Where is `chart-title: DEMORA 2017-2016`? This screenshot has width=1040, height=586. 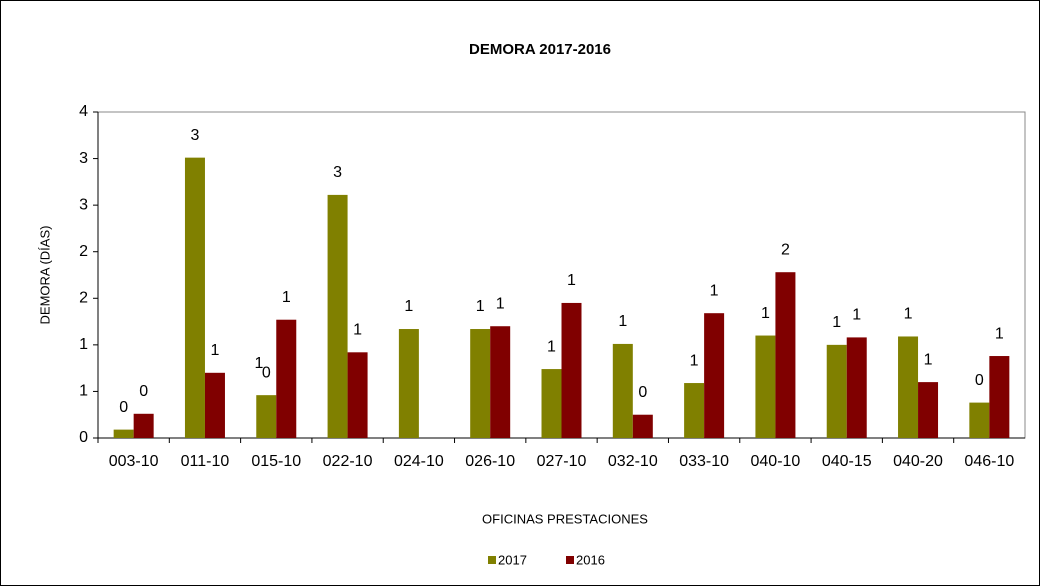
chart-title: DEMORA 2017-2016 is located at coordinates (540, 49).